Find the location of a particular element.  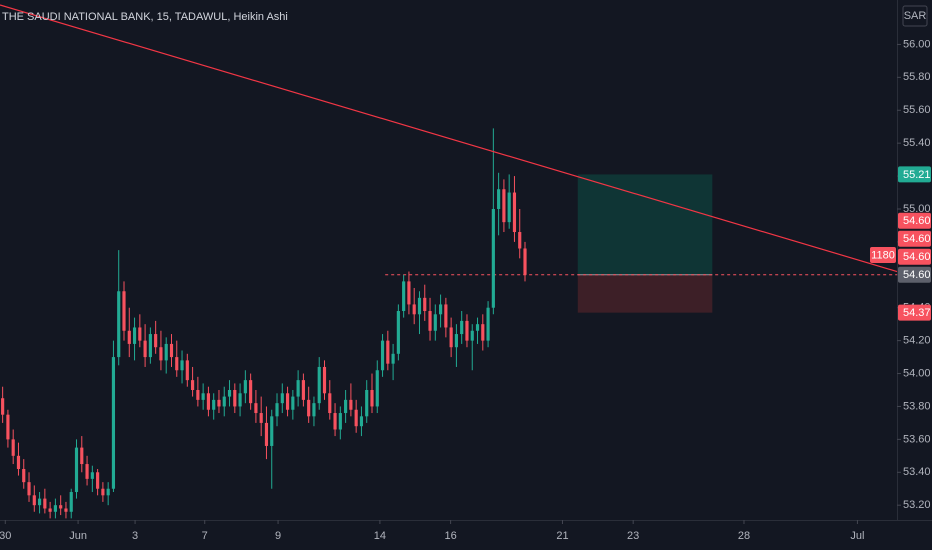

x-tick-label: 9 is located at coordinates (278, 536).